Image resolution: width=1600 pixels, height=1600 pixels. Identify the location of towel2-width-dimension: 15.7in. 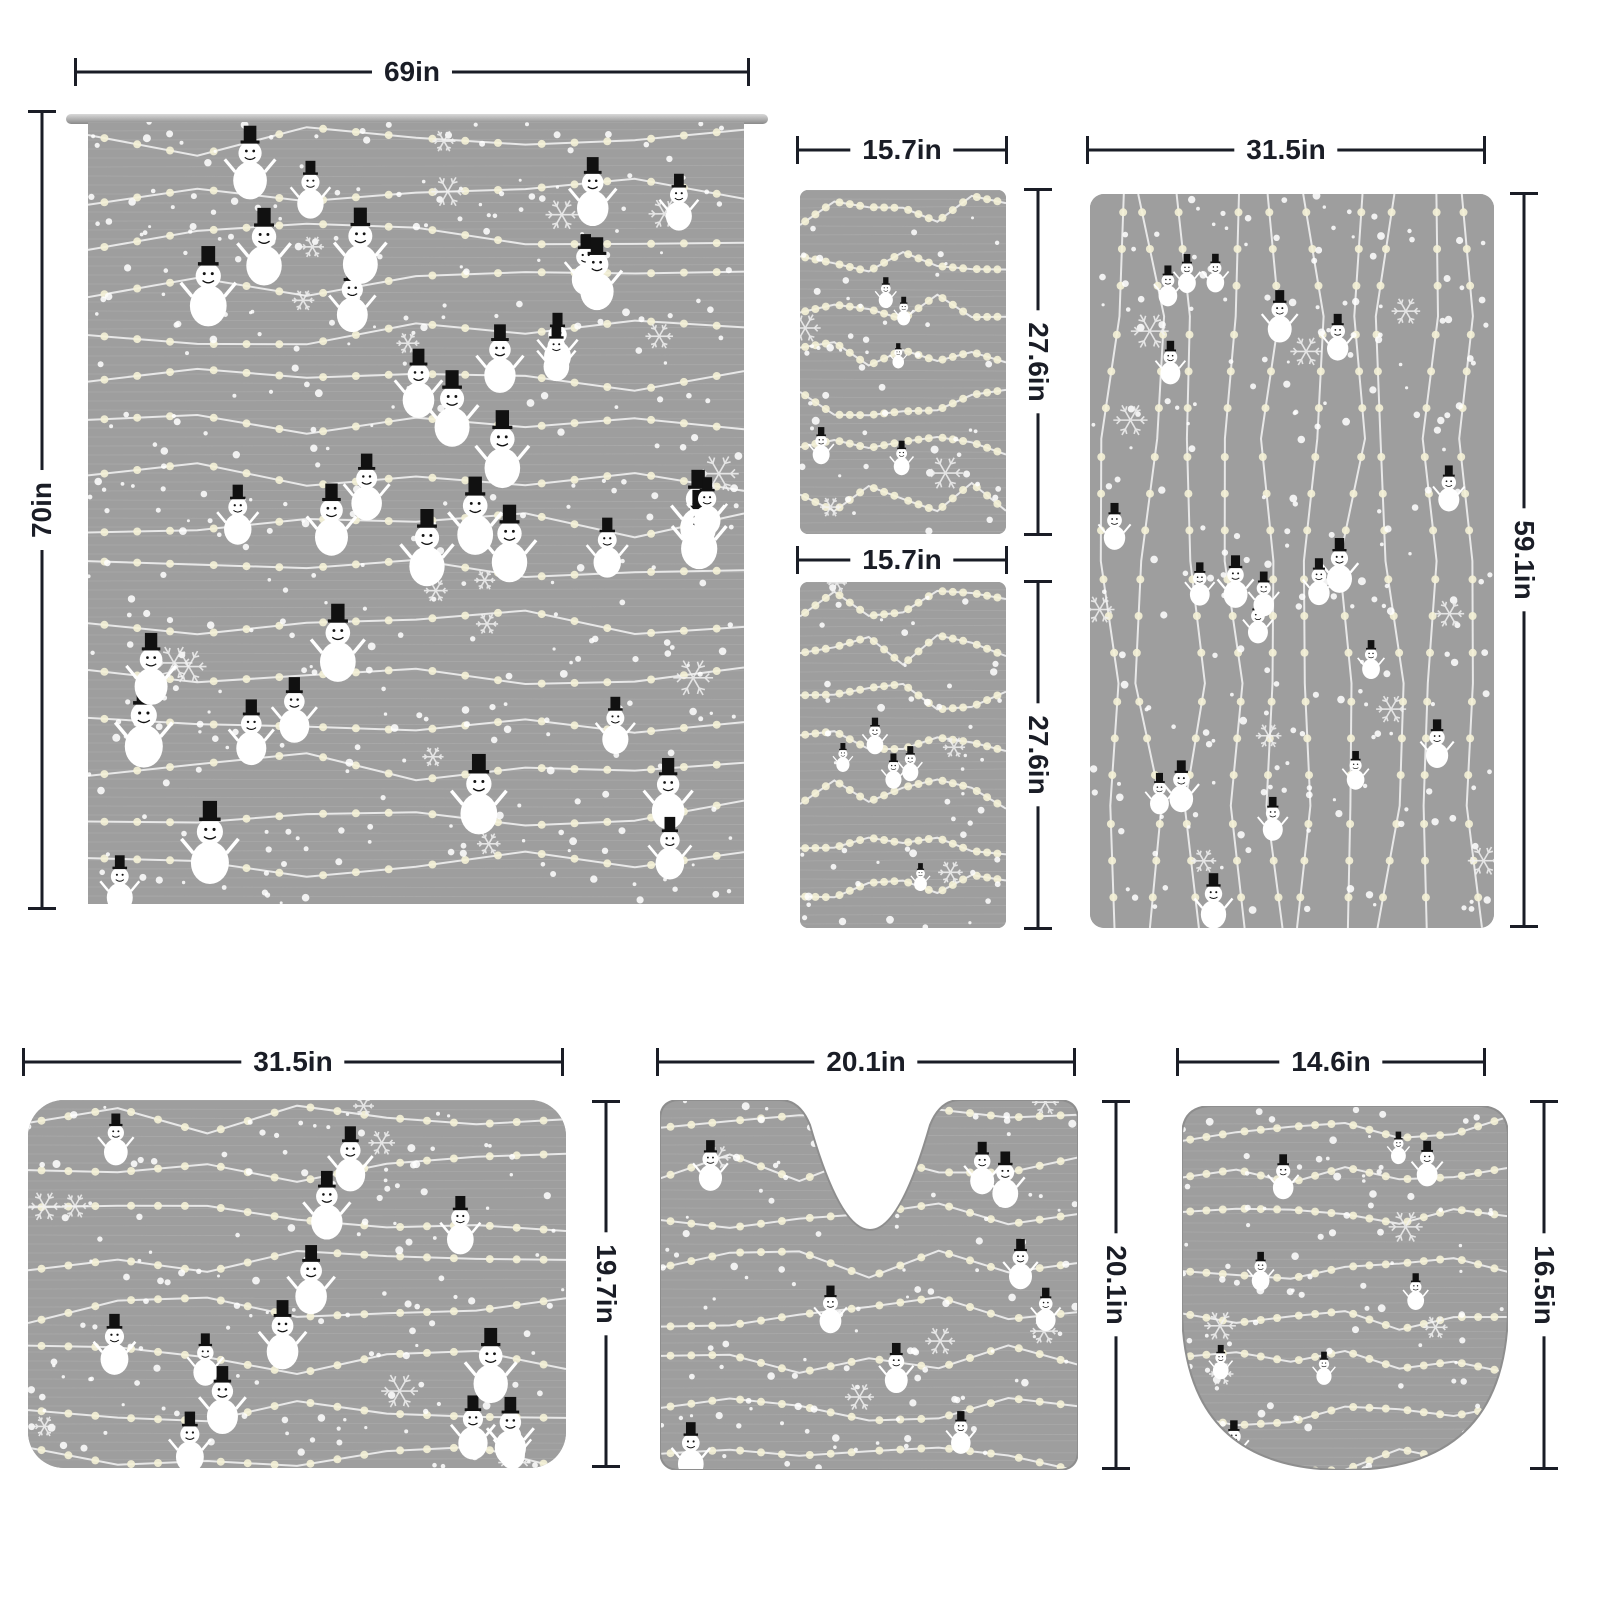
(902, 560).